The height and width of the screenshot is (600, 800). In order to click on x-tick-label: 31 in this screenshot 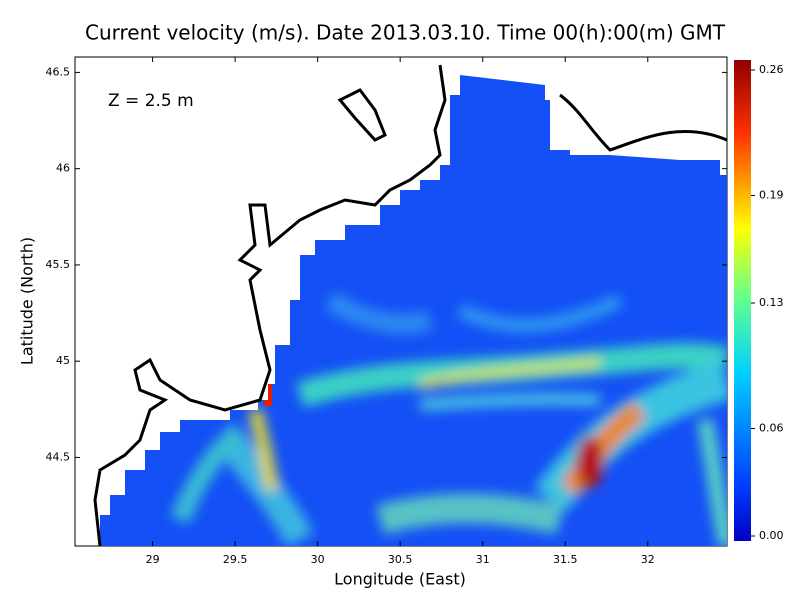, I will do `click(483, 559)`.